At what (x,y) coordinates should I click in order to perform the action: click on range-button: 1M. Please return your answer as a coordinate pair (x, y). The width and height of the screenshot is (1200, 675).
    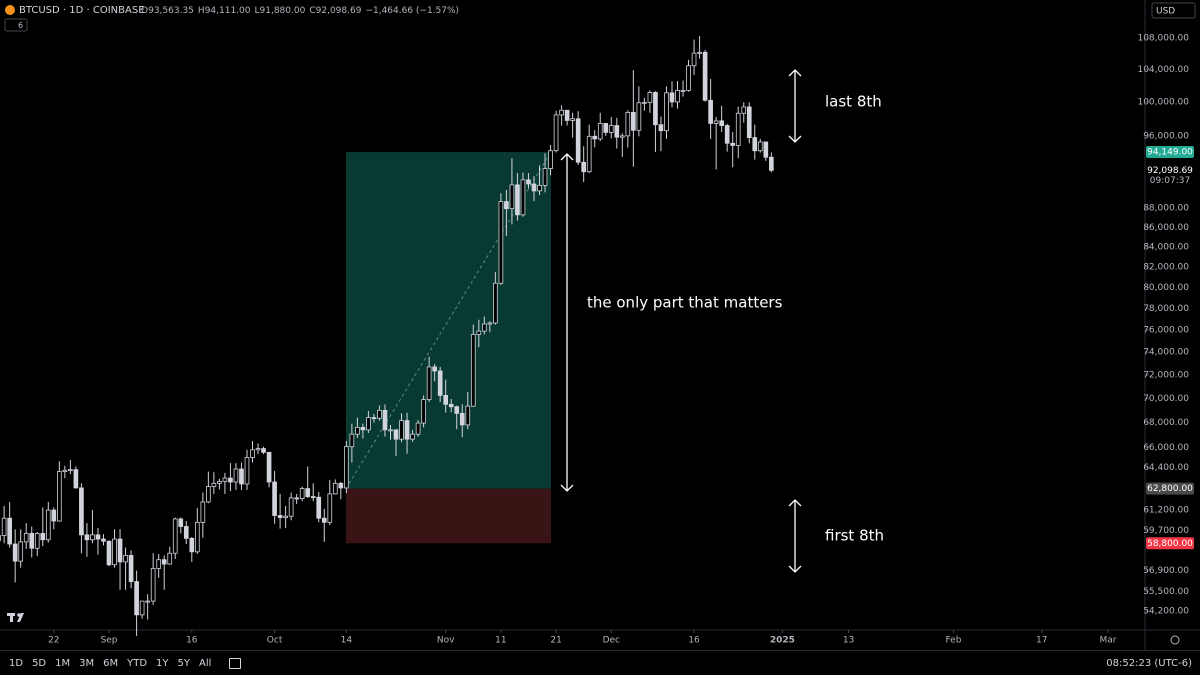
    Looking at the image, I should click on (63, 663).